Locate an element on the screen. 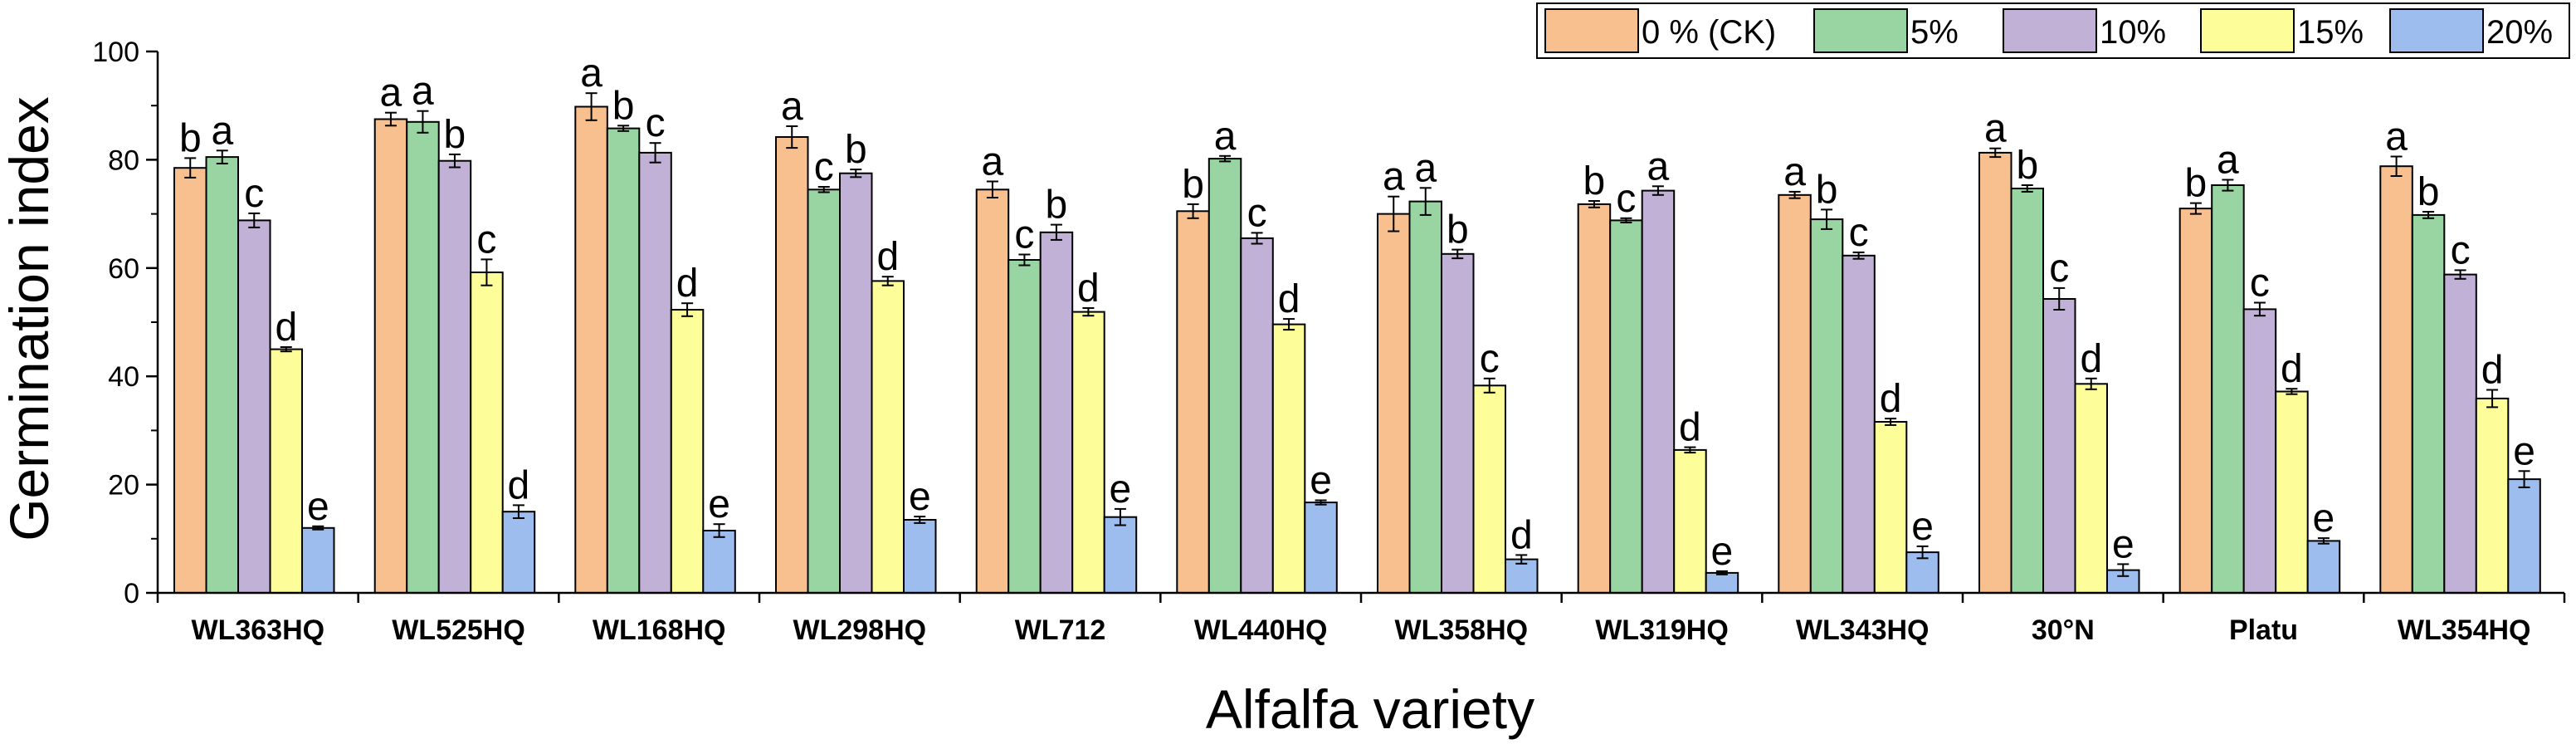 This screenshot has width=2576, height=744. y-tick-label: 100 is located at coordinates (116, 53).